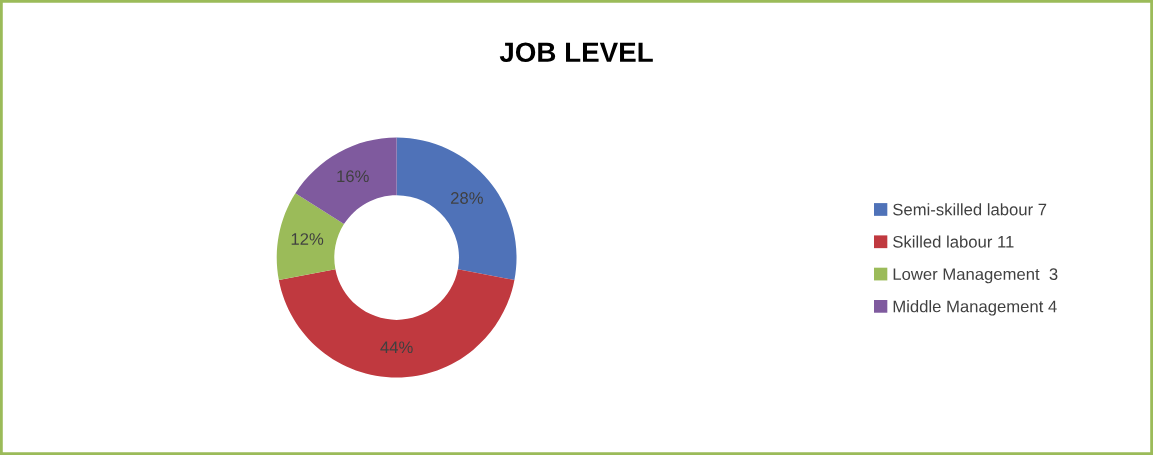  I want to click on chart-title: JOB LEVEL, so click(576, 52).